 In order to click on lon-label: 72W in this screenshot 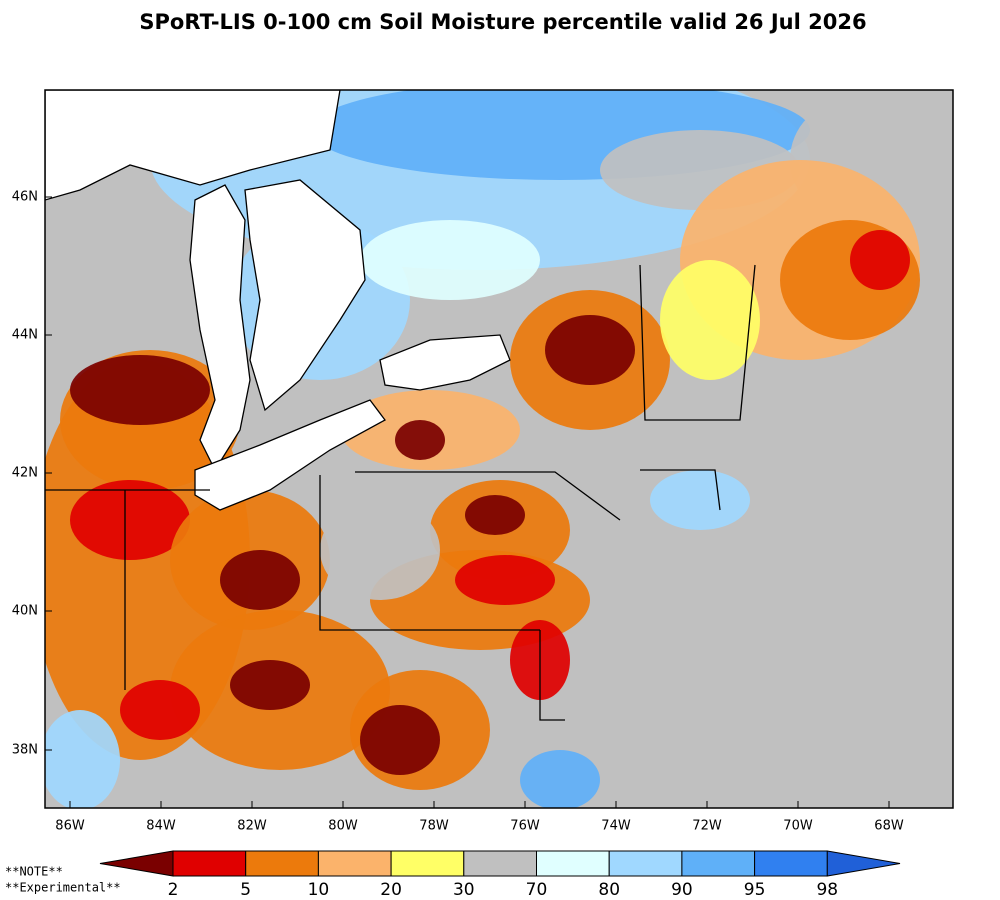, I will do `click(707, 826)`.